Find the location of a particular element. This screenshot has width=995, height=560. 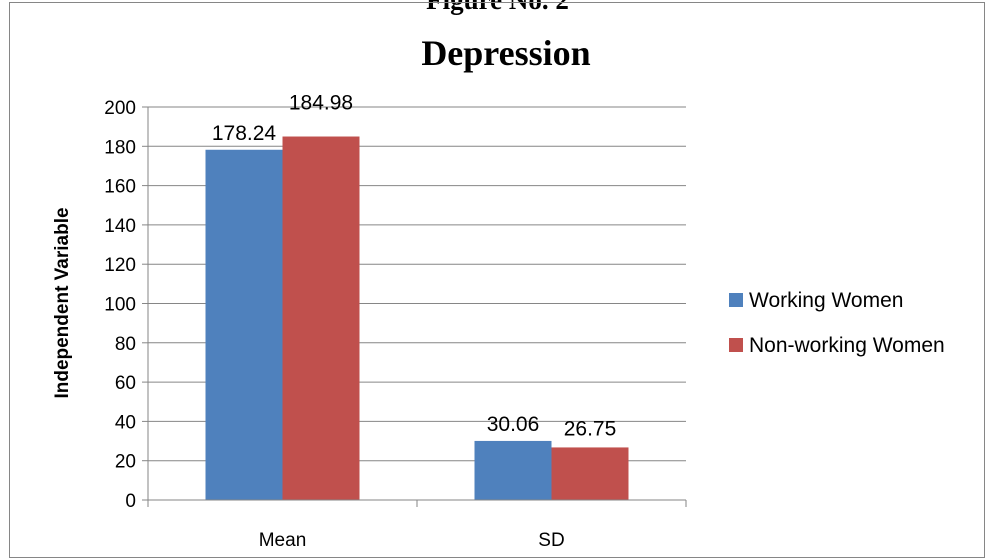

y-tick-label: 40 is located at coordinates (125, 422).